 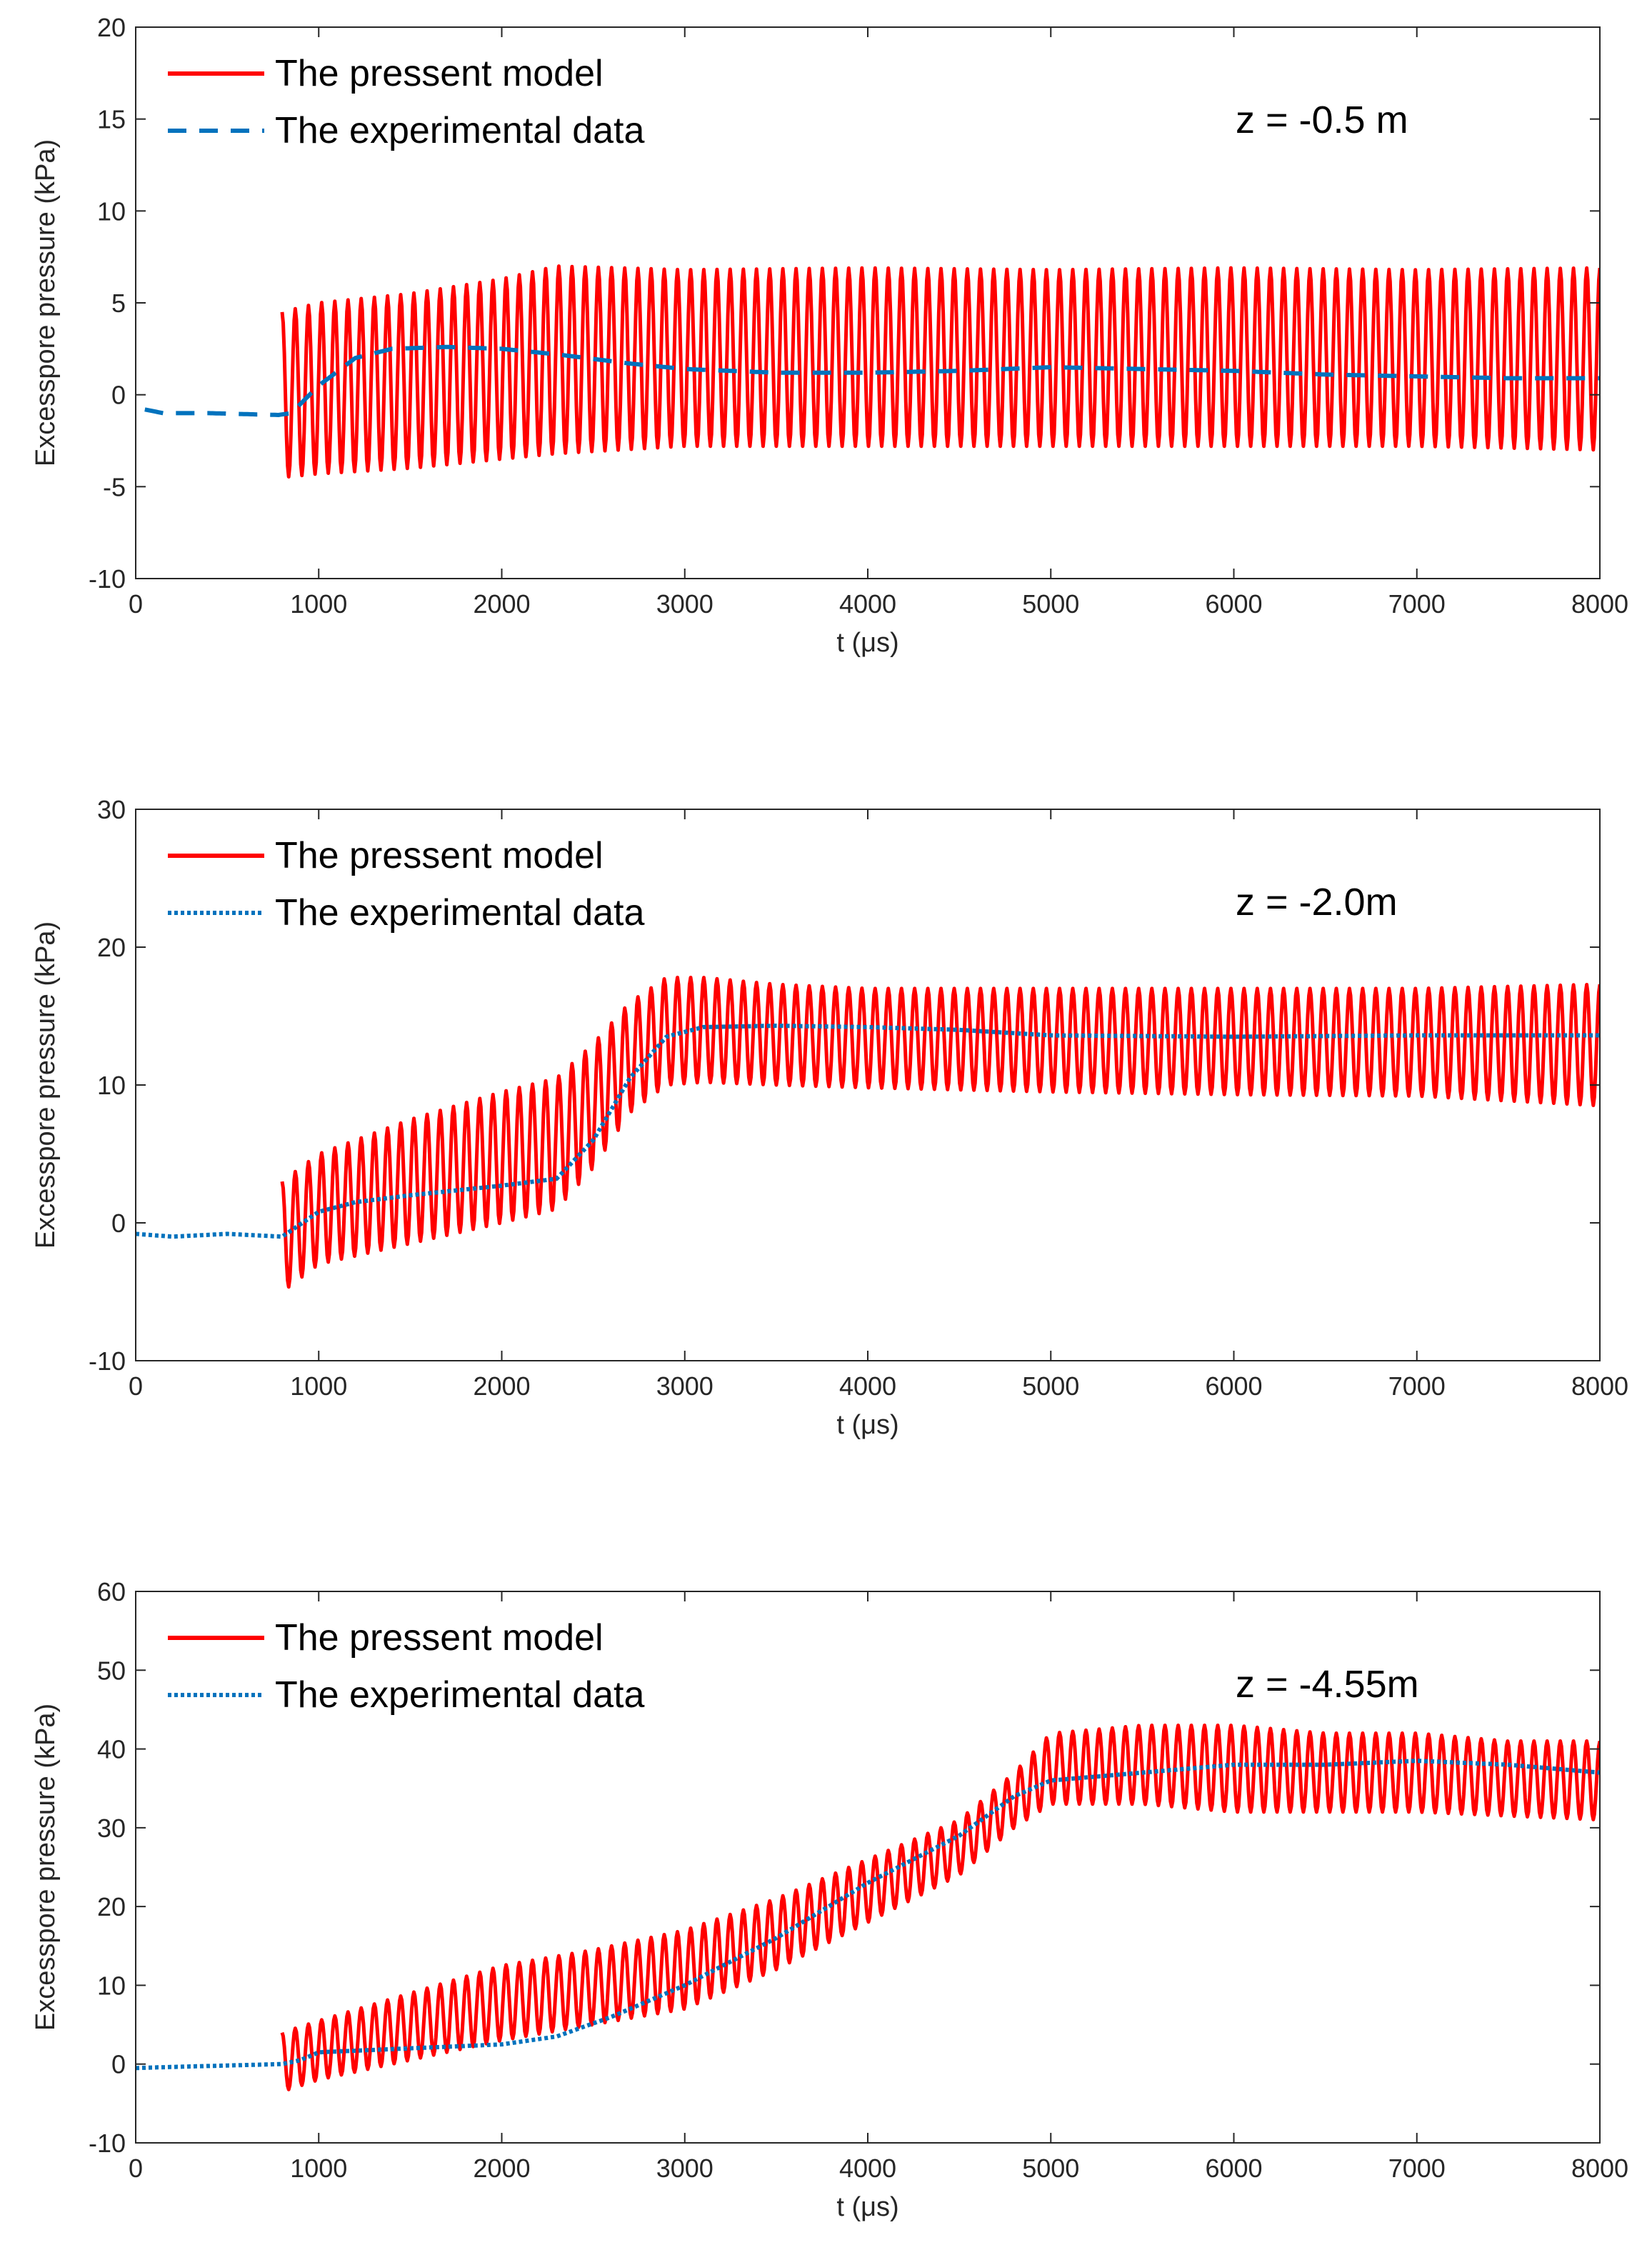 I want to click on y-tick-label: 60, so click(x=111, y=1591).